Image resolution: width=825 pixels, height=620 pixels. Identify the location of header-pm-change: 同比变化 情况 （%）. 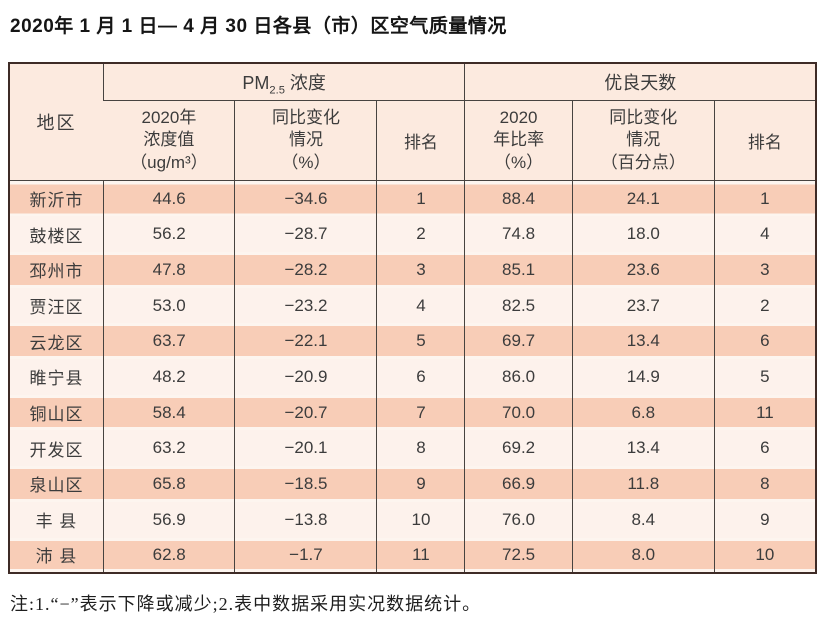
(305, 141).